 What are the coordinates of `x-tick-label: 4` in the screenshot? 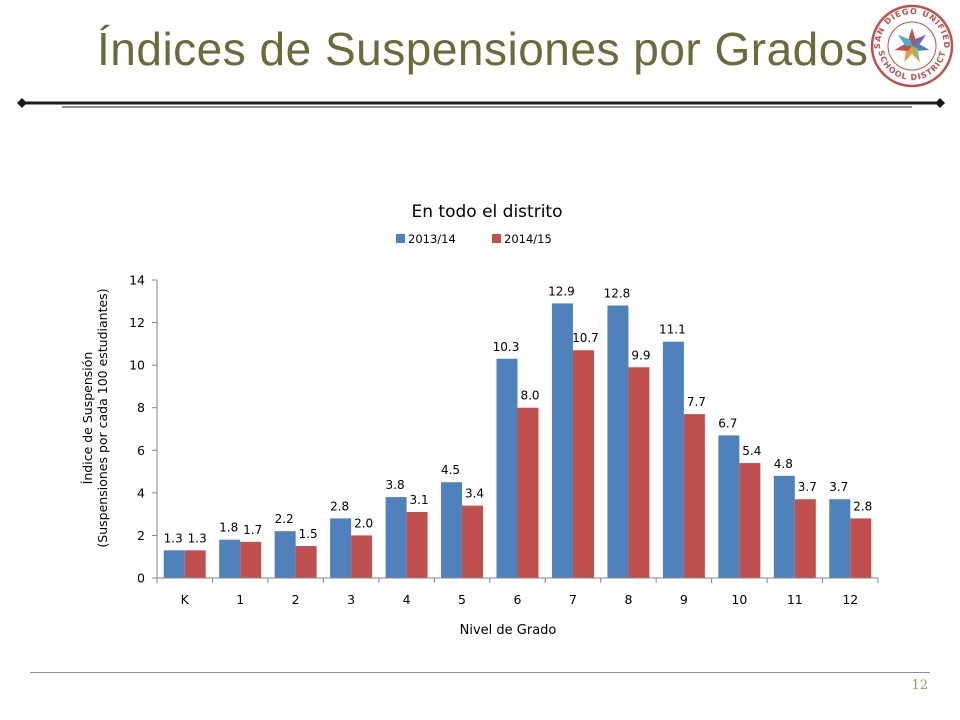 It's located at (407, 599).